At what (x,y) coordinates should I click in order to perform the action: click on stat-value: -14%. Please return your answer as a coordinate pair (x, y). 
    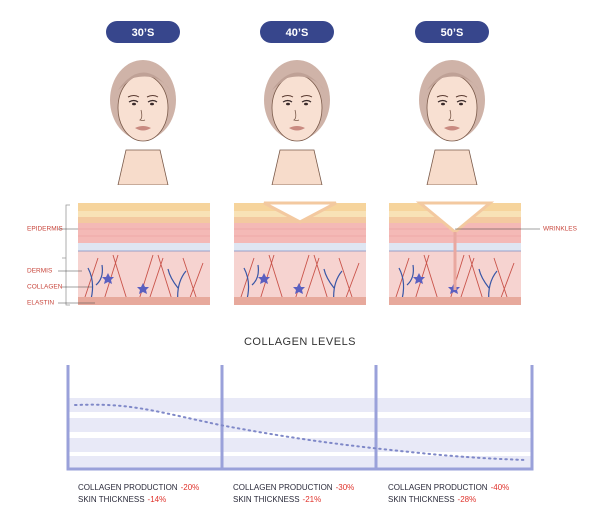
    Looking at the image, I should click on (157, 499).